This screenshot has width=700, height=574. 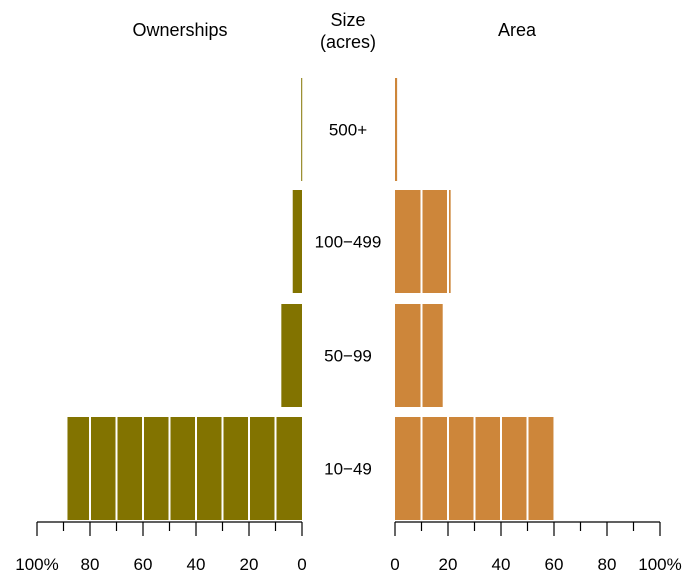 What do you see at coordinates (348, 42) in the screenshot?
I see `size-header-line2: (acres)` at bounding box center [348, 42].